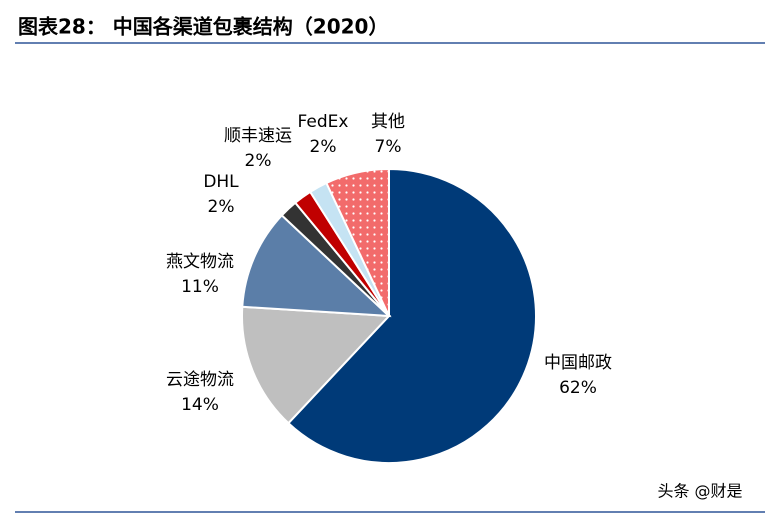  Describe the element at coordinates (699, 491) in the screenshot. I see `watermark: 头条 @财是` at that location.